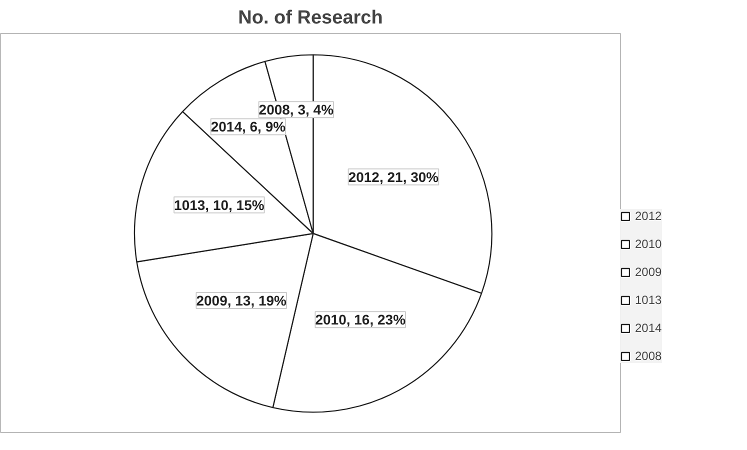 This screenshot has width=747, height=450. I want to click on data-label: 2010, 16, 23%, so click(360, 320).